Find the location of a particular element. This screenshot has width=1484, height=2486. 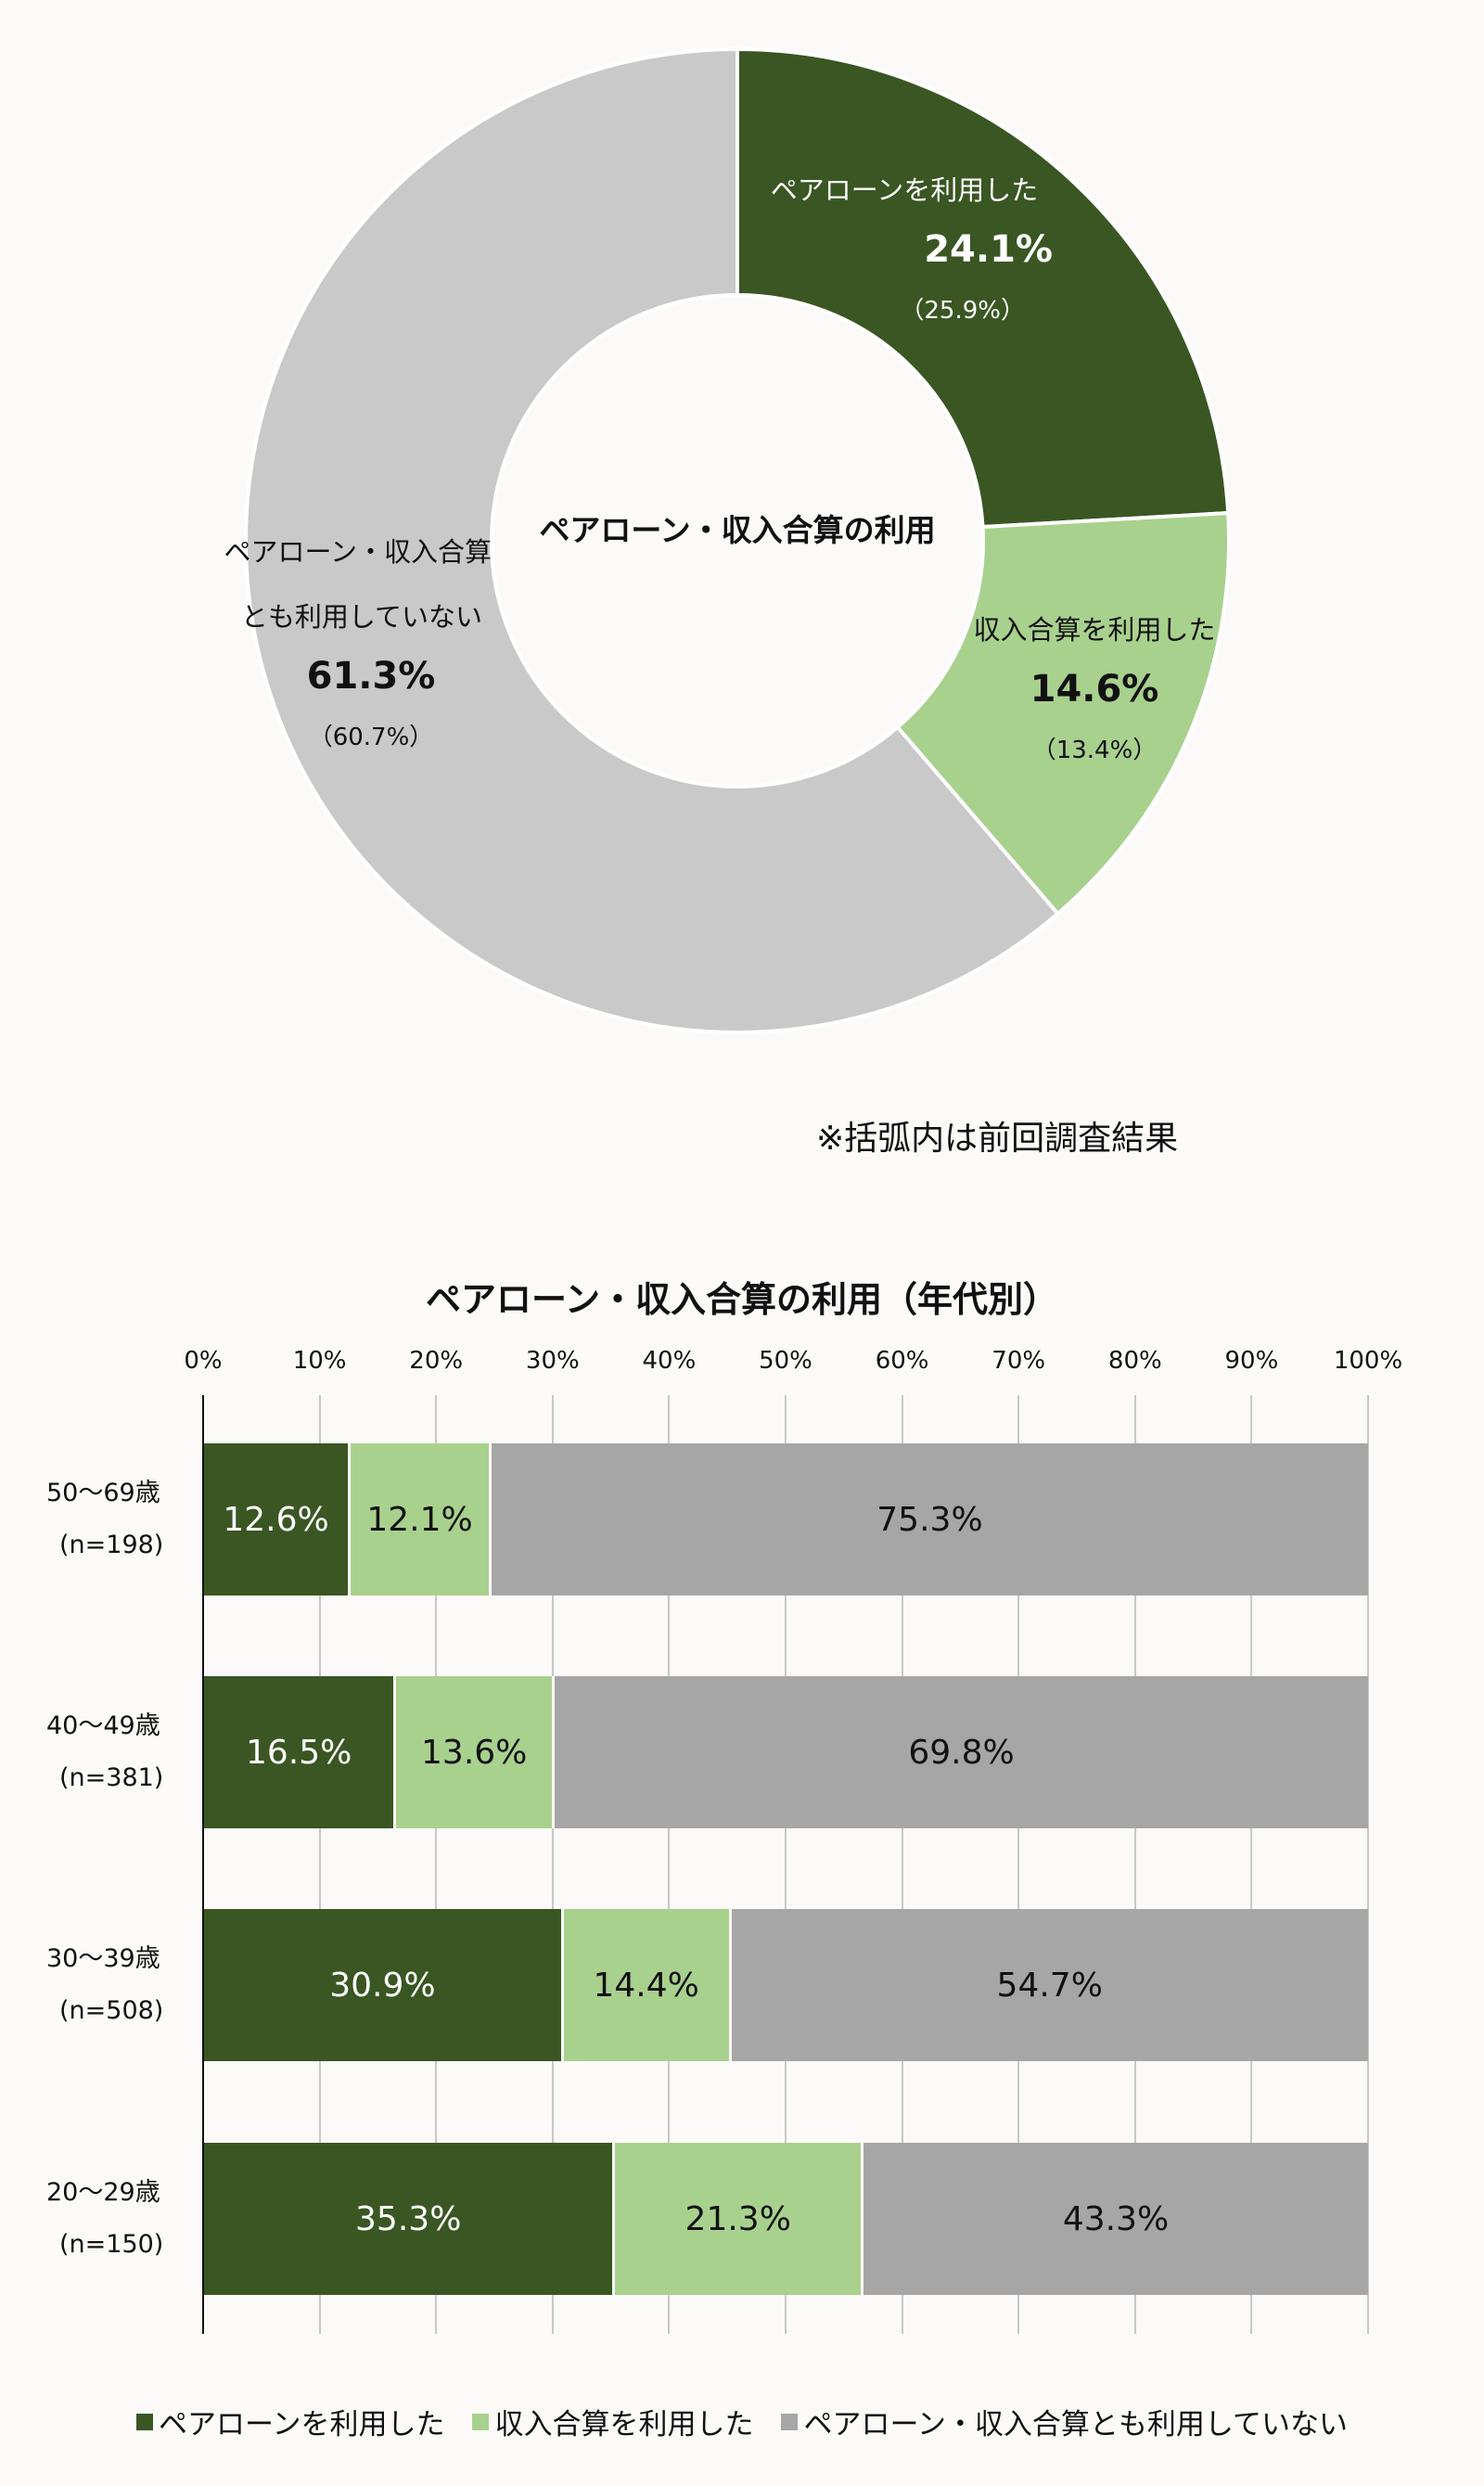

donut-segment-income-combined is located at coordinates (1062, 713).